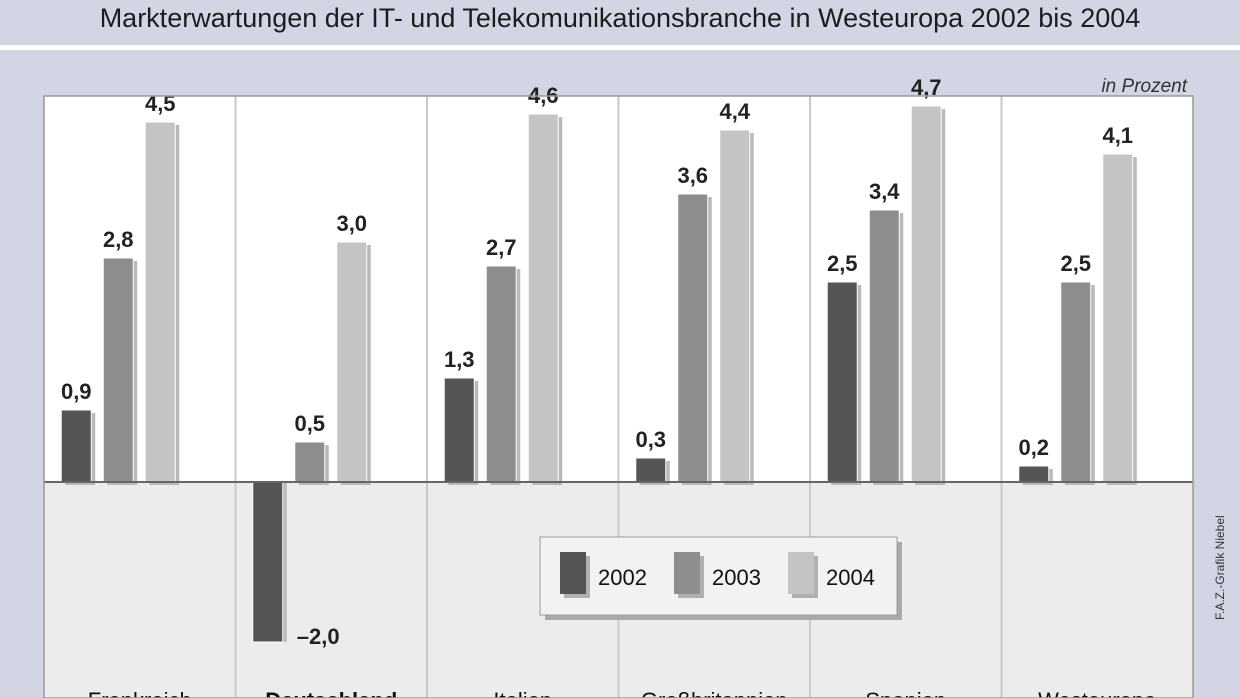 The image size is (1240, 698). I want to click on data-label: 0,2, so click(1033, 447).